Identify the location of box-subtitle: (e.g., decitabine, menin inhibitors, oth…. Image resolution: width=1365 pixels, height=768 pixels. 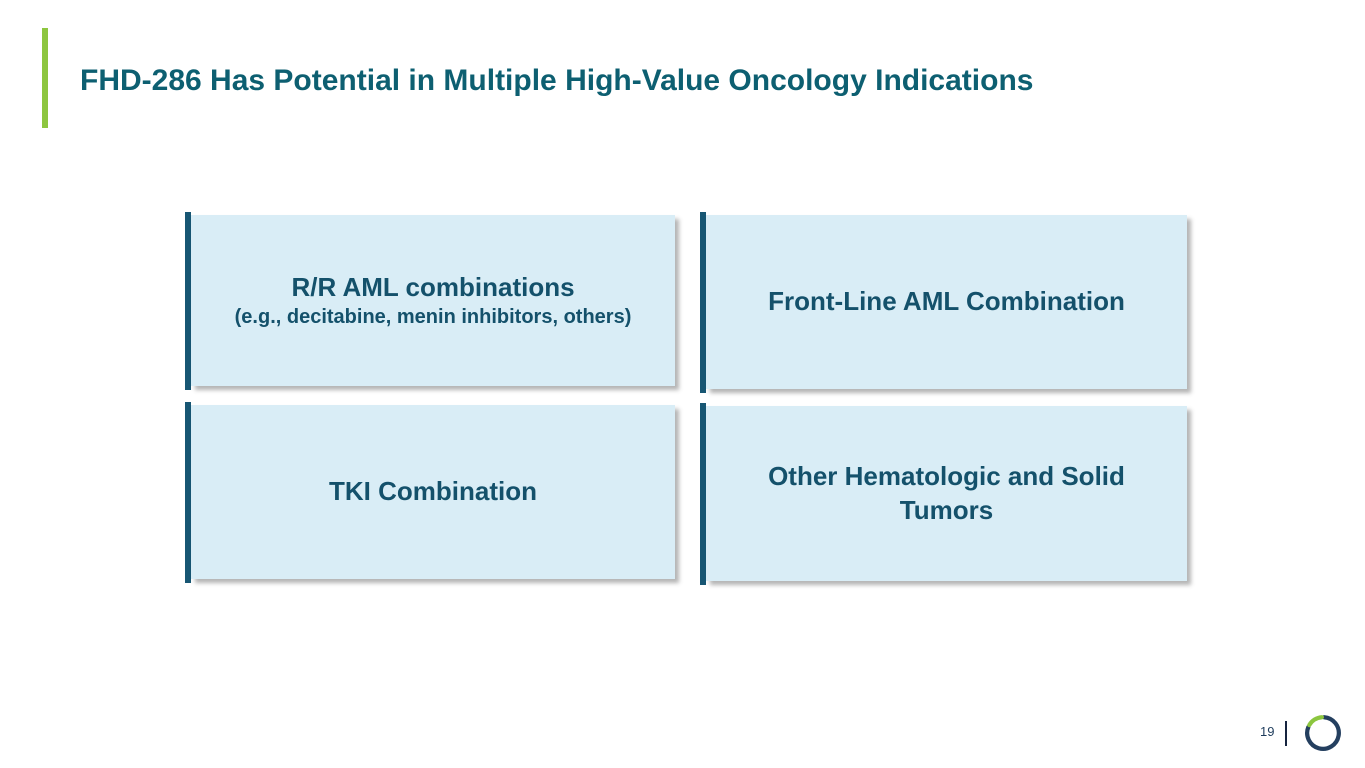
(433, 316).